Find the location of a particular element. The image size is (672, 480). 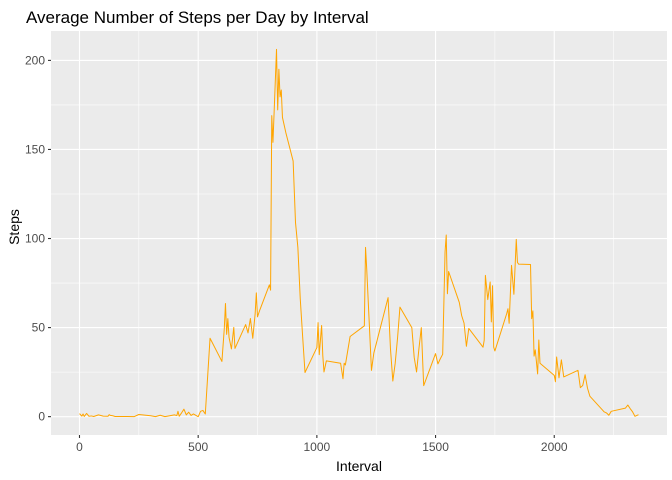

x-axis: 0 500 1000 1500 2000 is located at coordinates (322, 444).